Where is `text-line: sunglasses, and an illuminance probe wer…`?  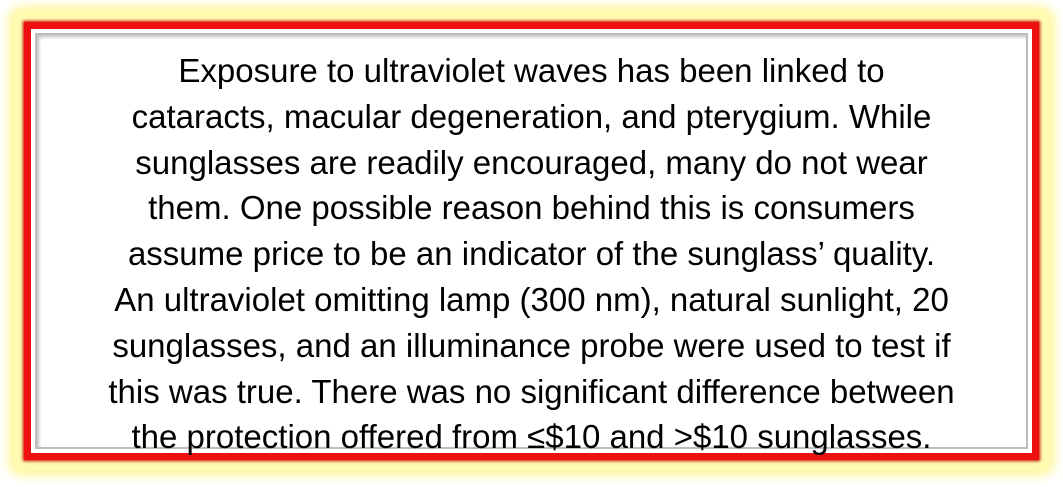
text-line: sunglasses, and an illuminance probe wer… is located at coordinates (531, 345).